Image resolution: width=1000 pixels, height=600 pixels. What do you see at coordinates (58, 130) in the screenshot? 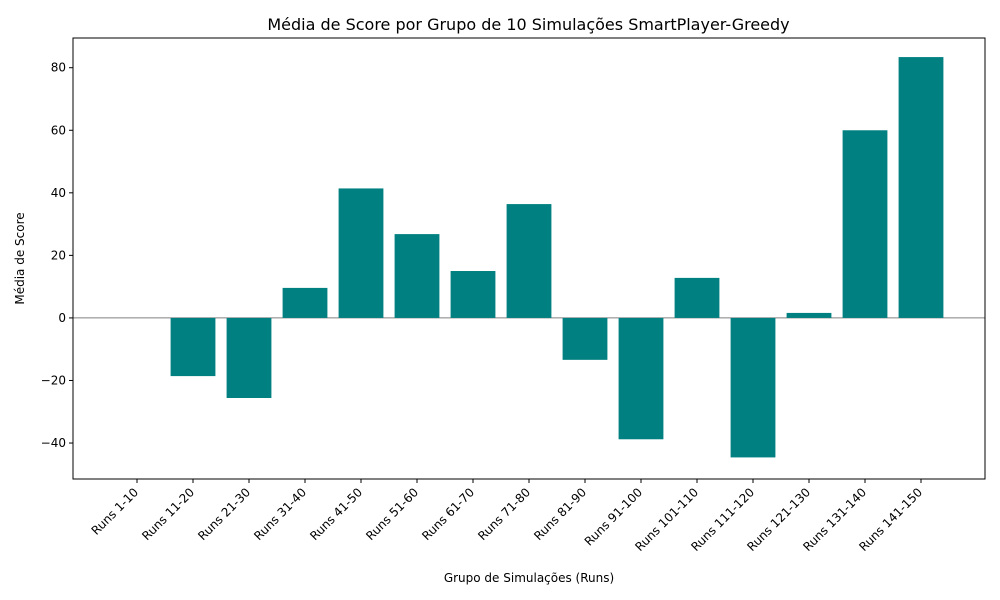
I see `y-tick-label: 60` at bounding box center [58, 130].